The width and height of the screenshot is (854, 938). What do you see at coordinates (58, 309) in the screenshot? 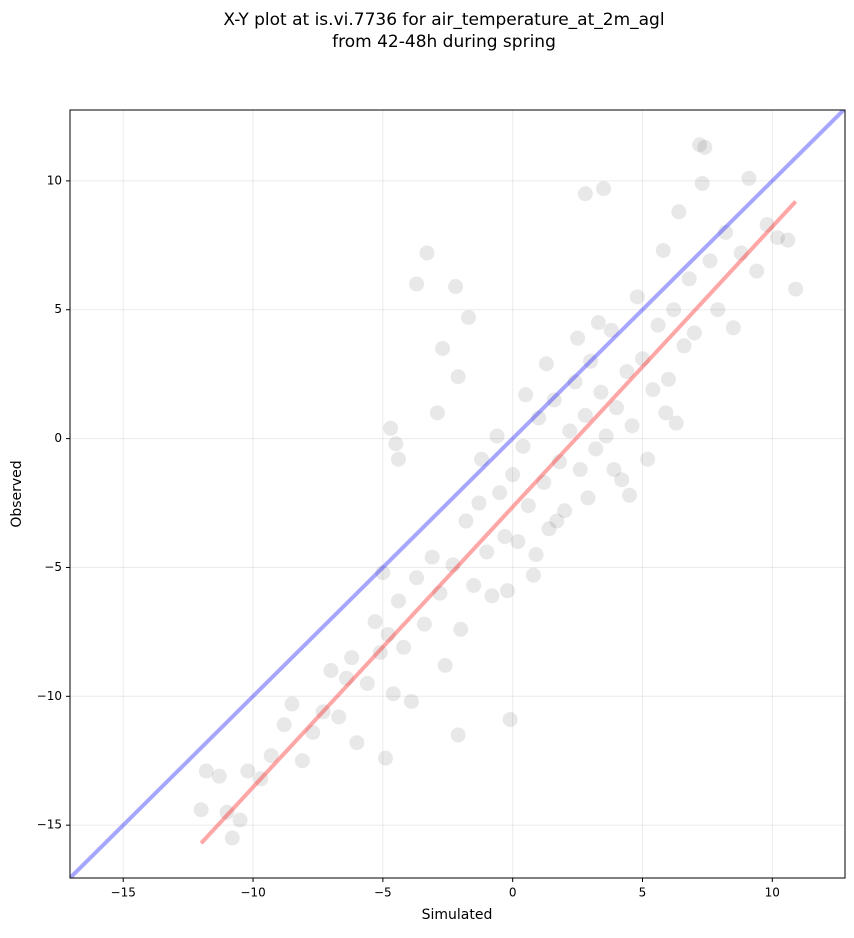
I see `y-tick-label: 5` at bounding box center [58, 309].